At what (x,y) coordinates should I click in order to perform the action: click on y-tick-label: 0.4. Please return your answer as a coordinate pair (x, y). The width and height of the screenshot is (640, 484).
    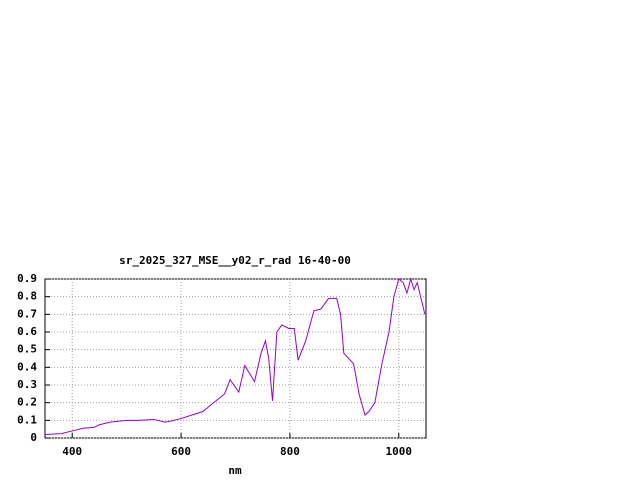
    Looking at the image, I should click on (27, 366).